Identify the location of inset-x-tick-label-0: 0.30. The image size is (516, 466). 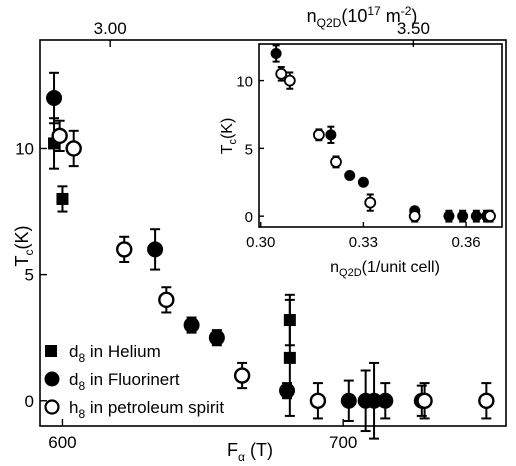
(260, 242).